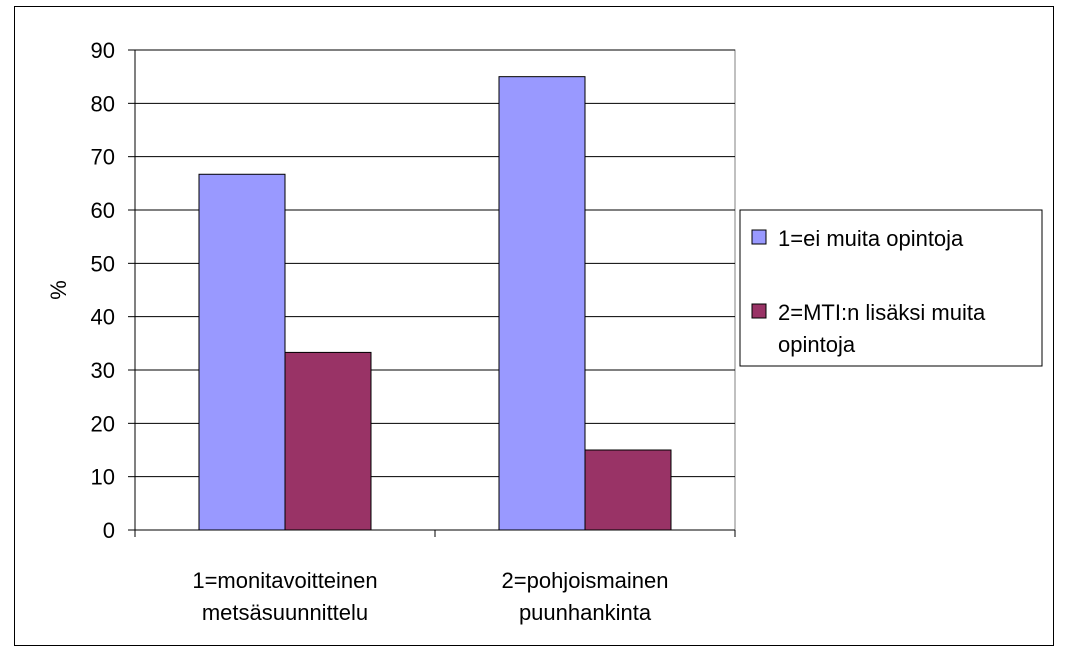 This screenshot has height=648, width=1068. I want to click on y-tick-label: 70, so click(103, 157).